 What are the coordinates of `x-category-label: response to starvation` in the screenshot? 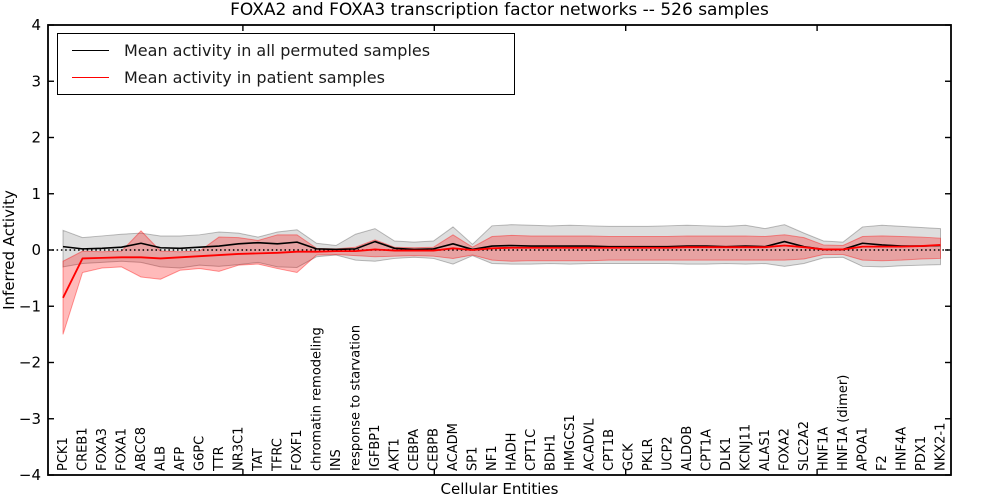 It's located at (356, 398).